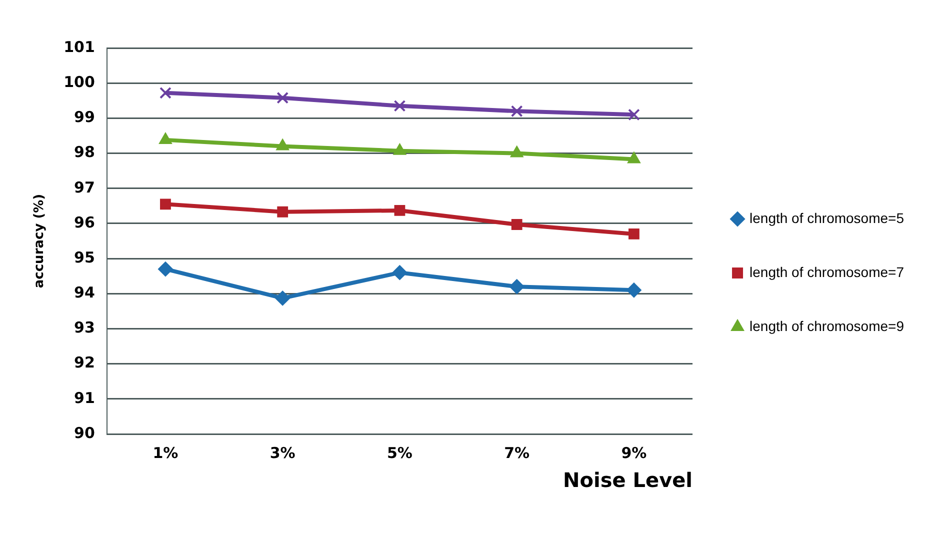  Describe the element at coordinates (84, 397) in the screenshot. I see `y-tick-label: 91` at that location.